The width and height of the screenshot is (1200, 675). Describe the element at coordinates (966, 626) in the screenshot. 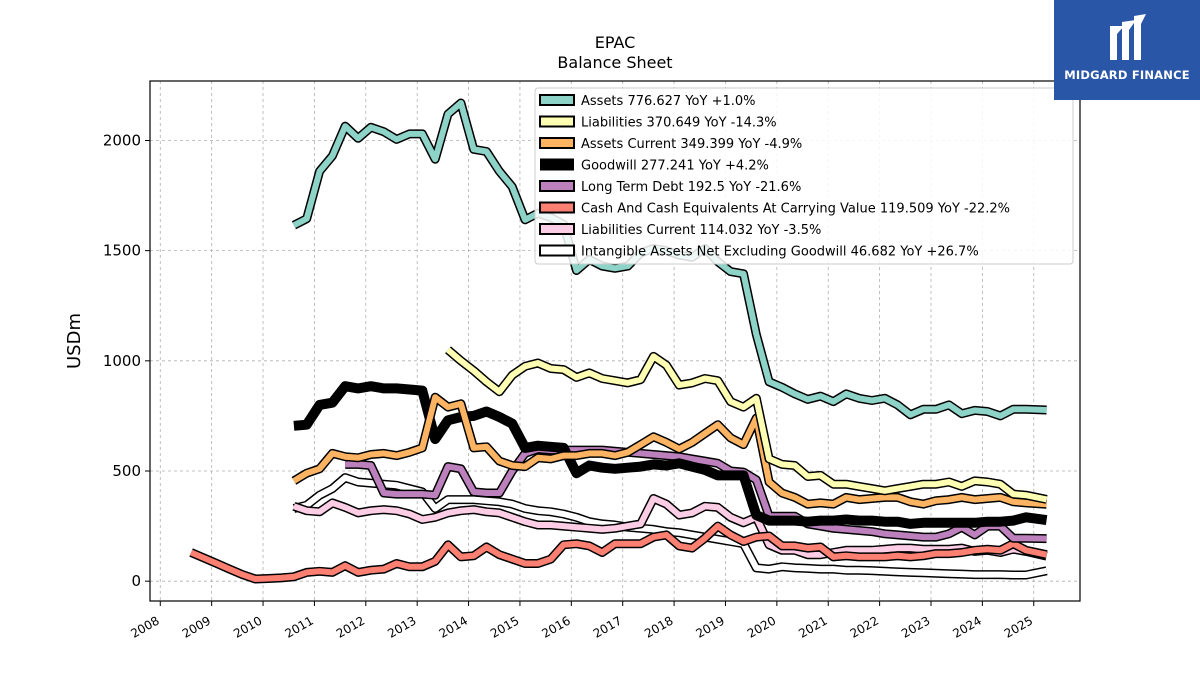

I see `x-tick-label: 2024` at that location.